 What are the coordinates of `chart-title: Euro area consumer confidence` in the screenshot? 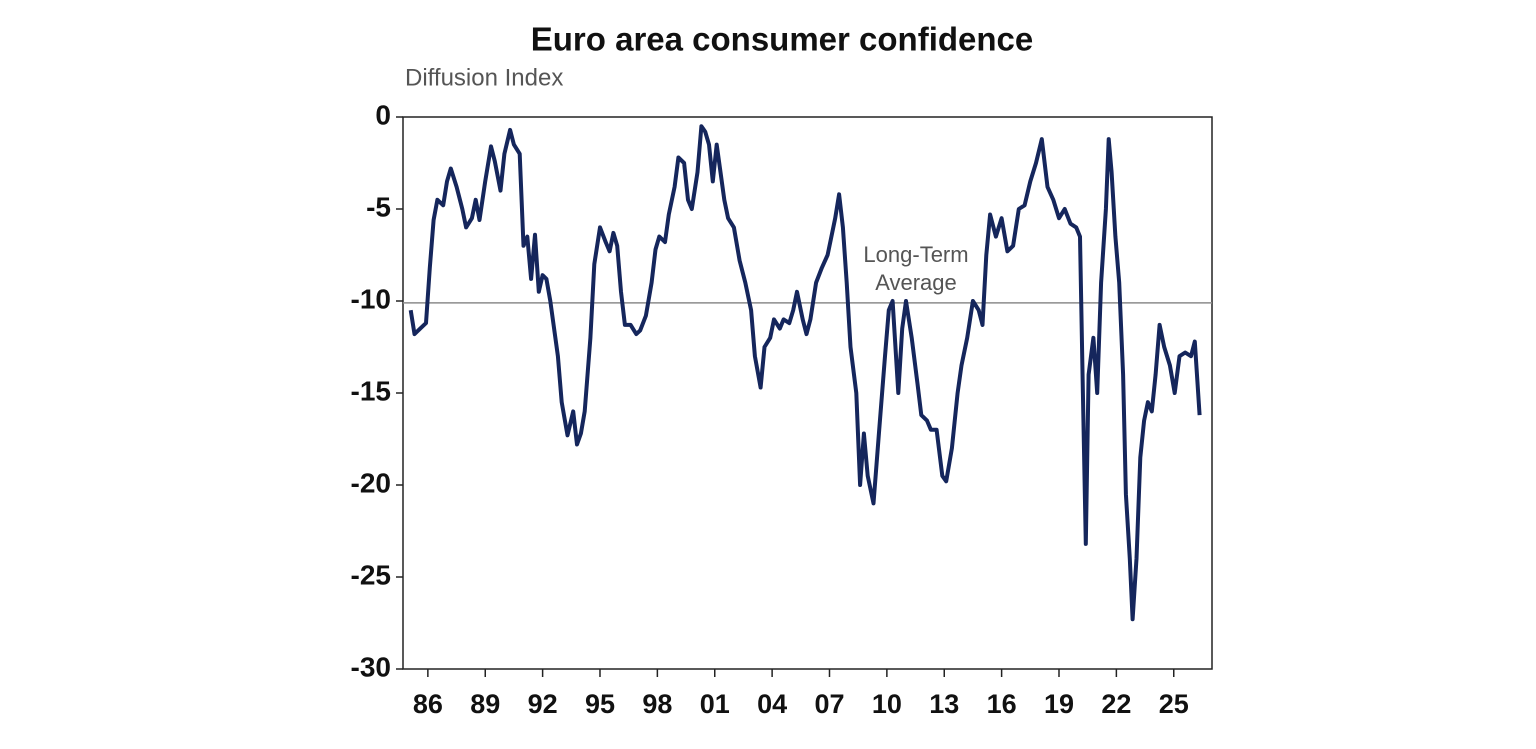 It's located at (782, 39).